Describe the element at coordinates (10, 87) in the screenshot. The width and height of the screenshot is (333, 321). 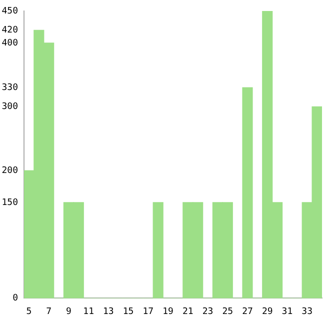
I see `y-tick-label: 330` at that location.